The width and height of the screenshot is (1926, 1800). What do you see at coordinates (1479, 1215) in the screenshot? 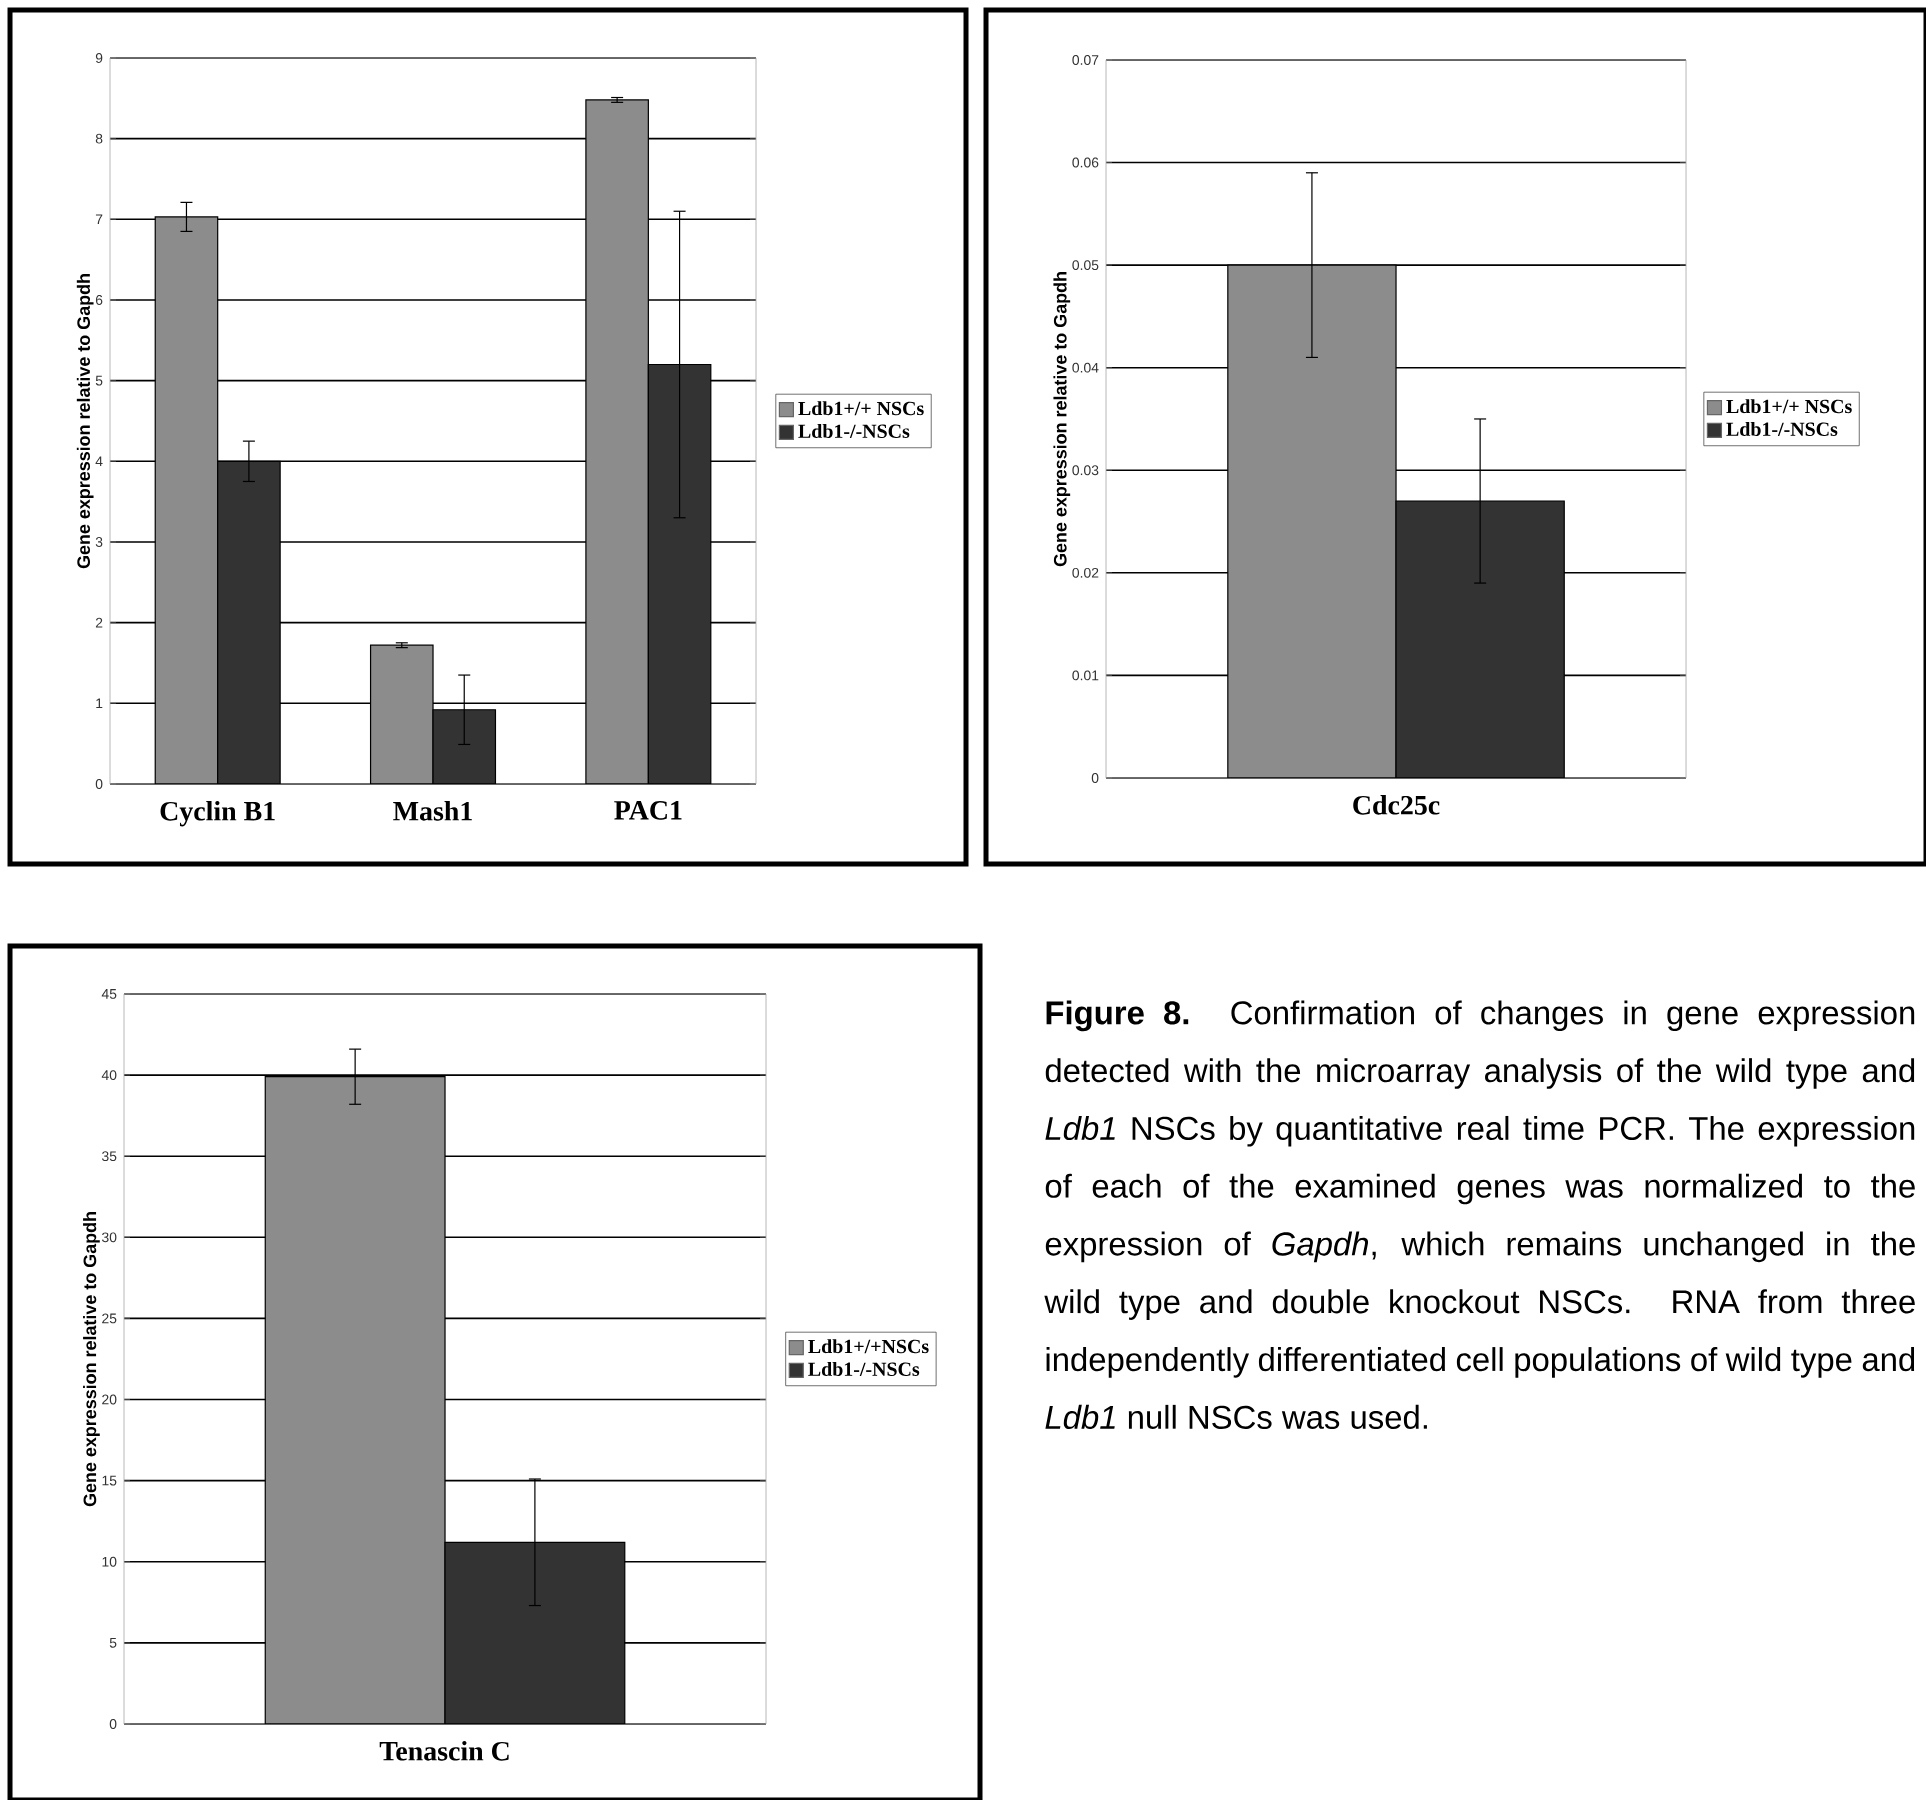
I see `text: Figure 8. Confirmation of changes in gene expression detected with the microarray analysis of the wild type and Ldb1 NSCs by quantitative real time PCR. The expression of each of the examined genes was normalized to the expression of Gapdh, which remains unchanged in the wild type and double knockout NSCs. RNA from three independently differentiated cell populations of wild type and Ldb1 null NSCs was used.` at bounding box center [1479, 1215].